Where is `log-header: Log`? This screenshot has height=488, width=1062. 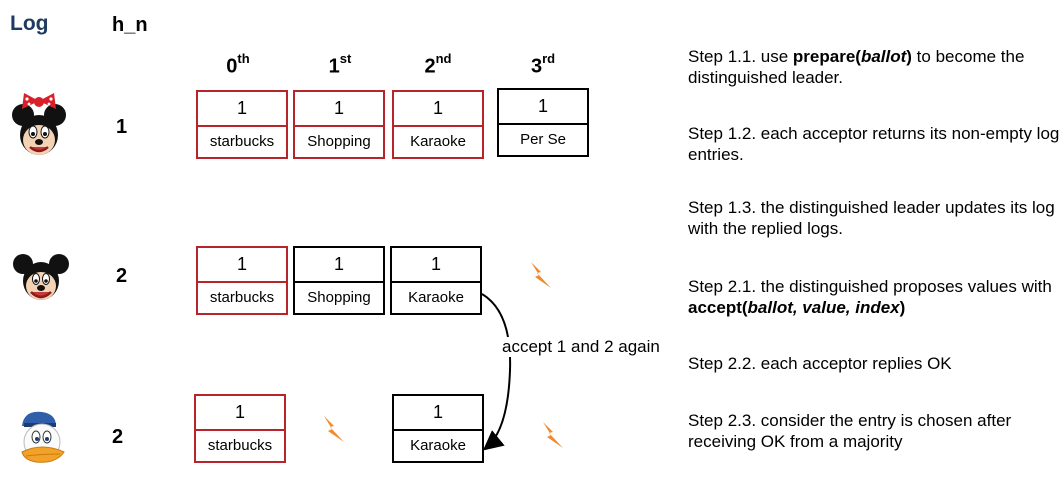 log-header: Log is located at coordinates (29, 23).